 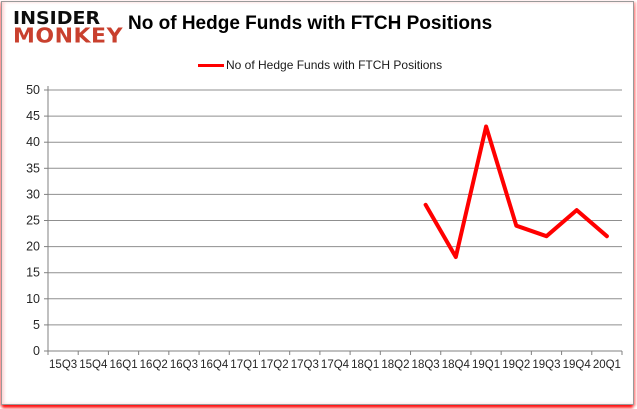 What do you see at coordinates (33, 194) in the screenshot?
I see `y-tick-label: 30` at bounding box center [33, 194].